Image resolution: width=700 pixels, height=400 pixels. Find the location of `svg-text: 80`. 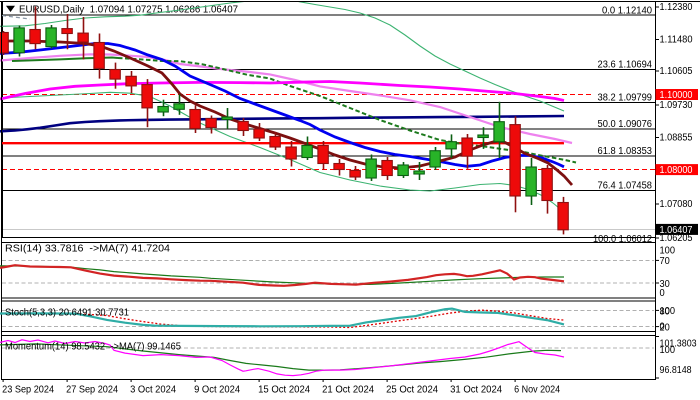

svg-text: 80 is located at coordinates (665, 311).